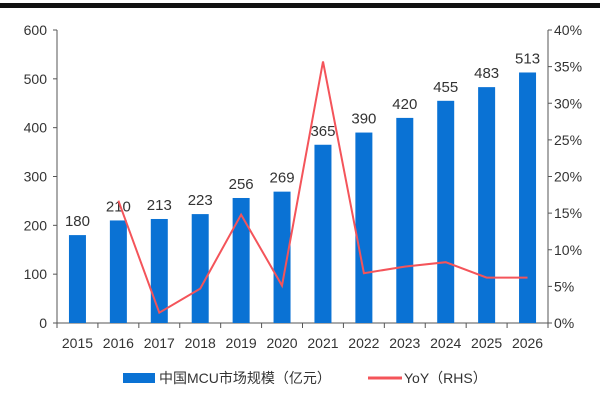 This screenshot has width=600, height=400. What do you see at coordinates (568, 30) in the screenshot?
I see `right-tick-label: 40%` at bounding box center [568, 30].